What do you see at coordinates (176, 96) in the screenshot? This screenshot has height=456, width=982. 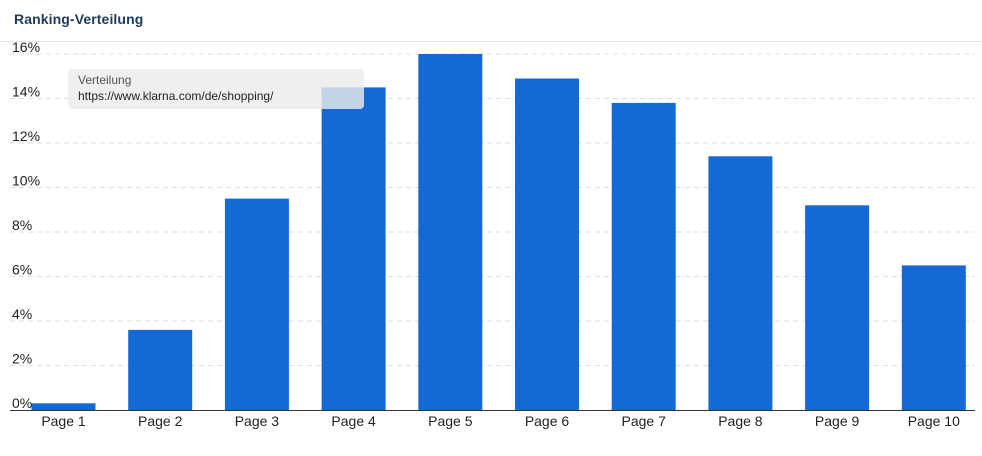 I see `tooltip-value: https://www.klarna.com/de/shopping/` at bounding box center [176, 96].